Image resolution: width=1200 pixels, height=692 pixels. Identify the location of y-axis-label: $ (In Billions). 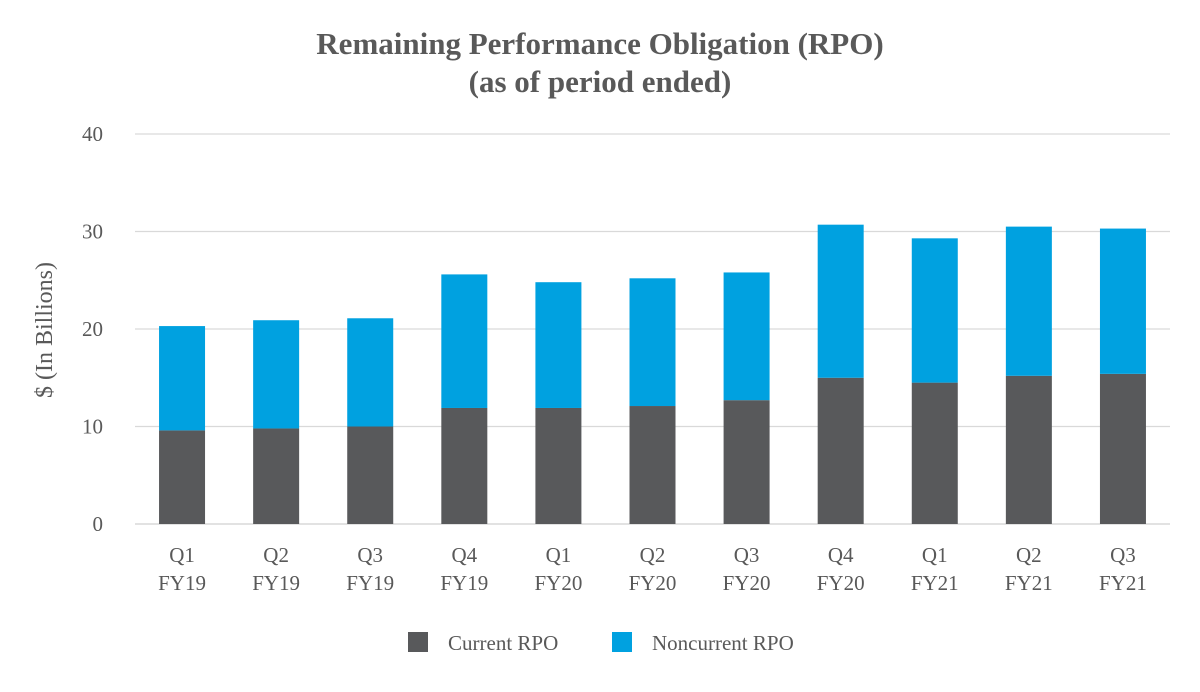
(45, 330).